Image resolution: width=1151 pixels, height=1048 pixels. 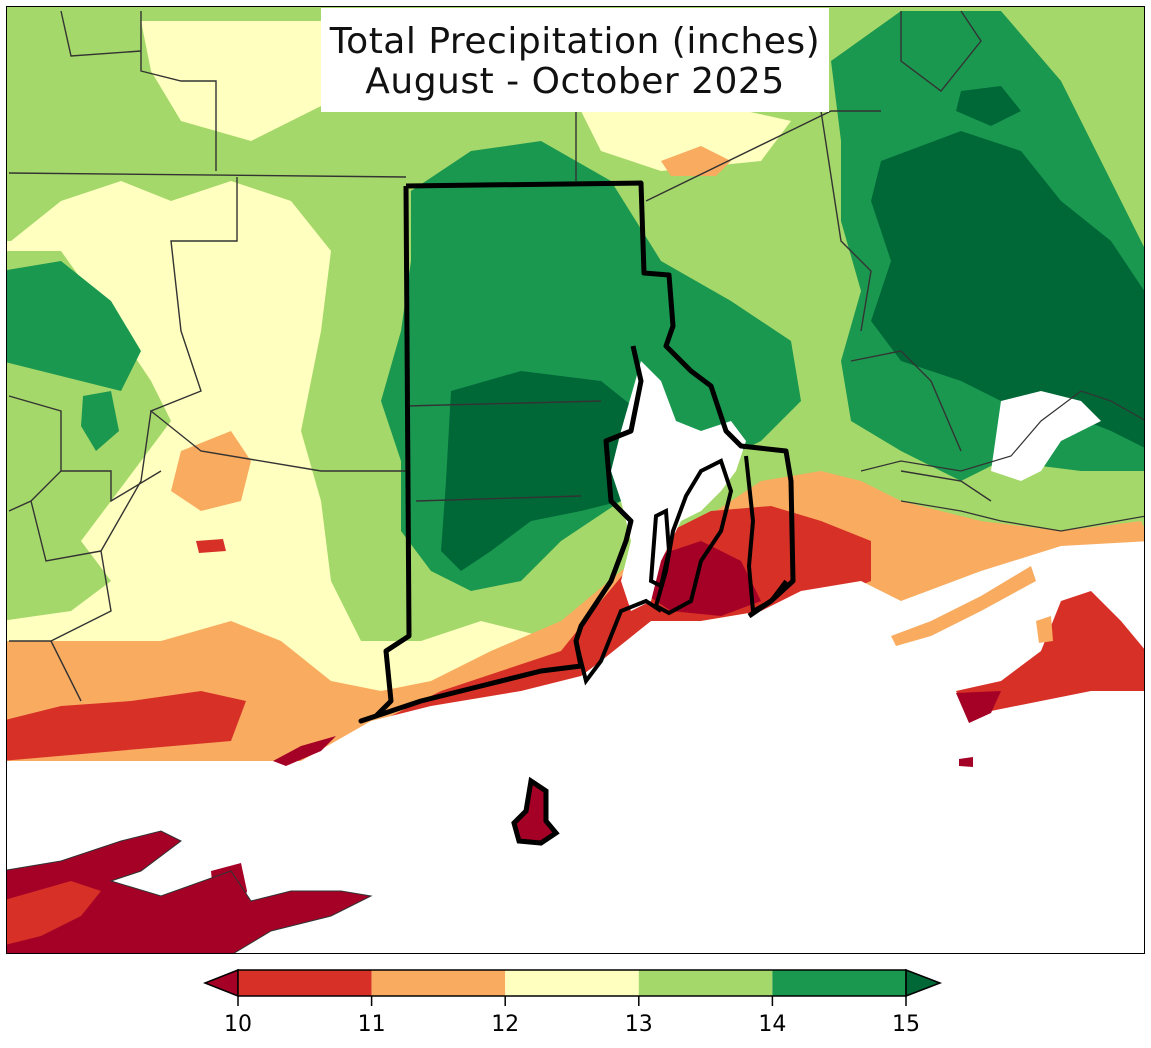 What do you see at coordinates (906, 1024) in the screenshot?
I see `colorbar-tick-label: 15` at bounding box center [906, 1024].